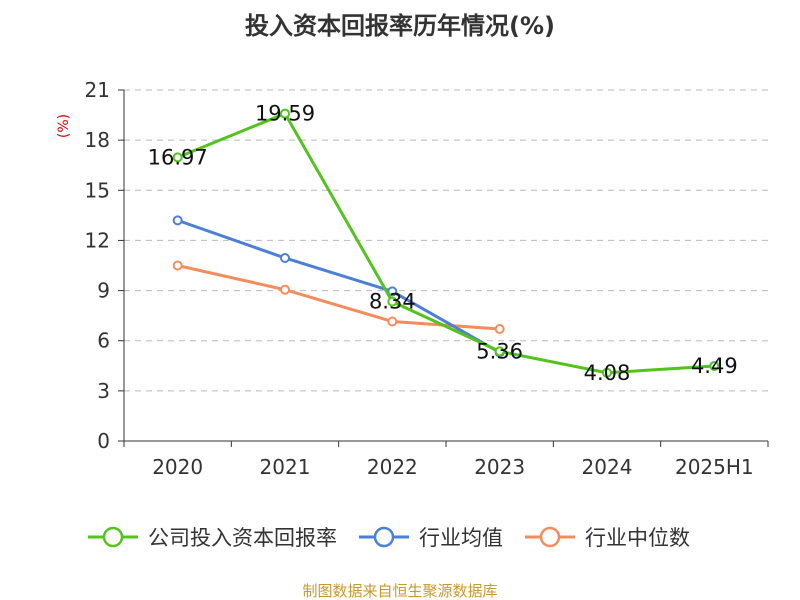 This screenshot has width=800, height=600. Describe the element at coordinates (97, 190) in the screenshot. I see `y-tick-label: 15` at that location.